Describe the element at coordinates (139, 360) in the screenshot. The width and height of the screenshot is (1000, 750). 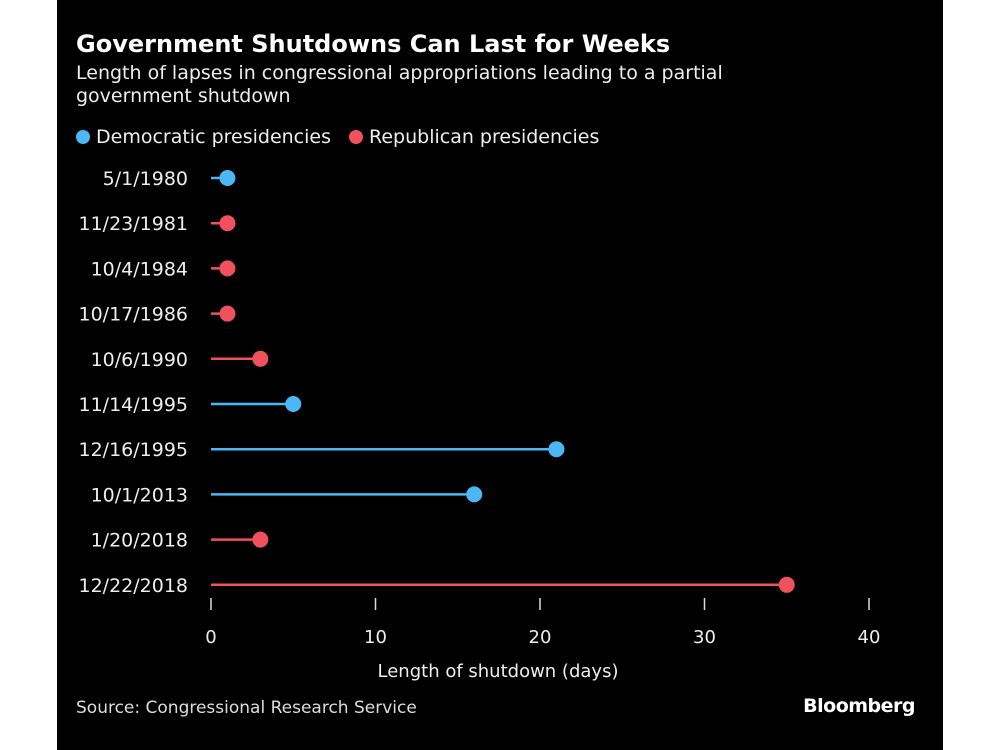
I see `category-label: 10/6/1990` at that location.